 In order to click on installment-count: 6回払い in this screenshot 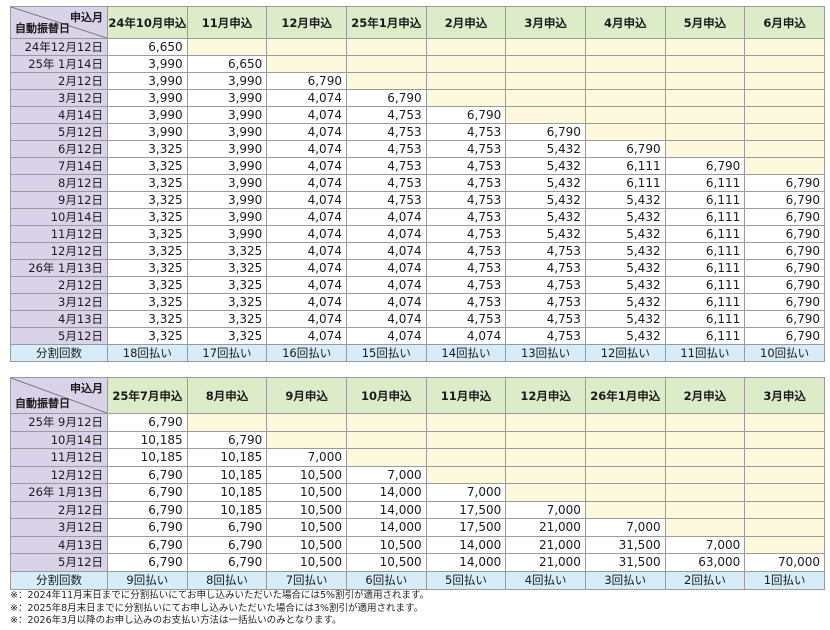, I will do `click(386, 580)`.